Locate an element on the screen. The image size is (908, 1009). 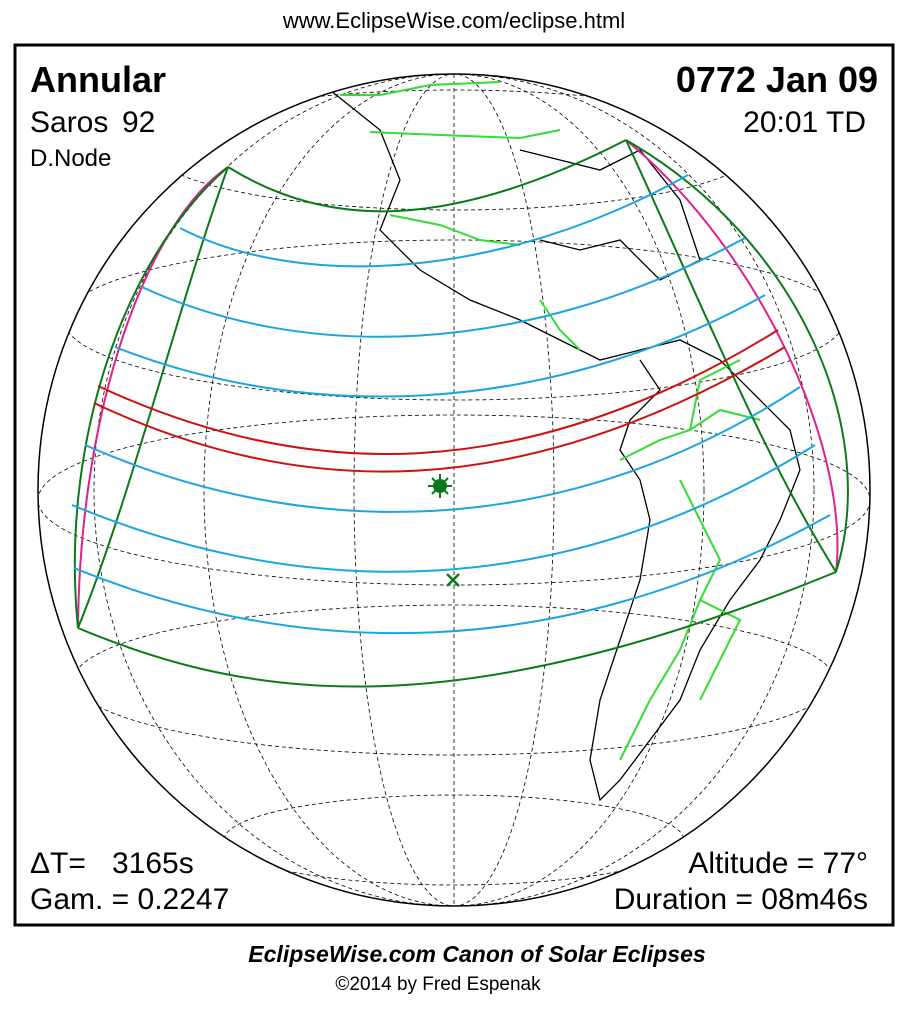
url: www.EclipseWise.com/eclipse.html is located at coordinates (453, 20).